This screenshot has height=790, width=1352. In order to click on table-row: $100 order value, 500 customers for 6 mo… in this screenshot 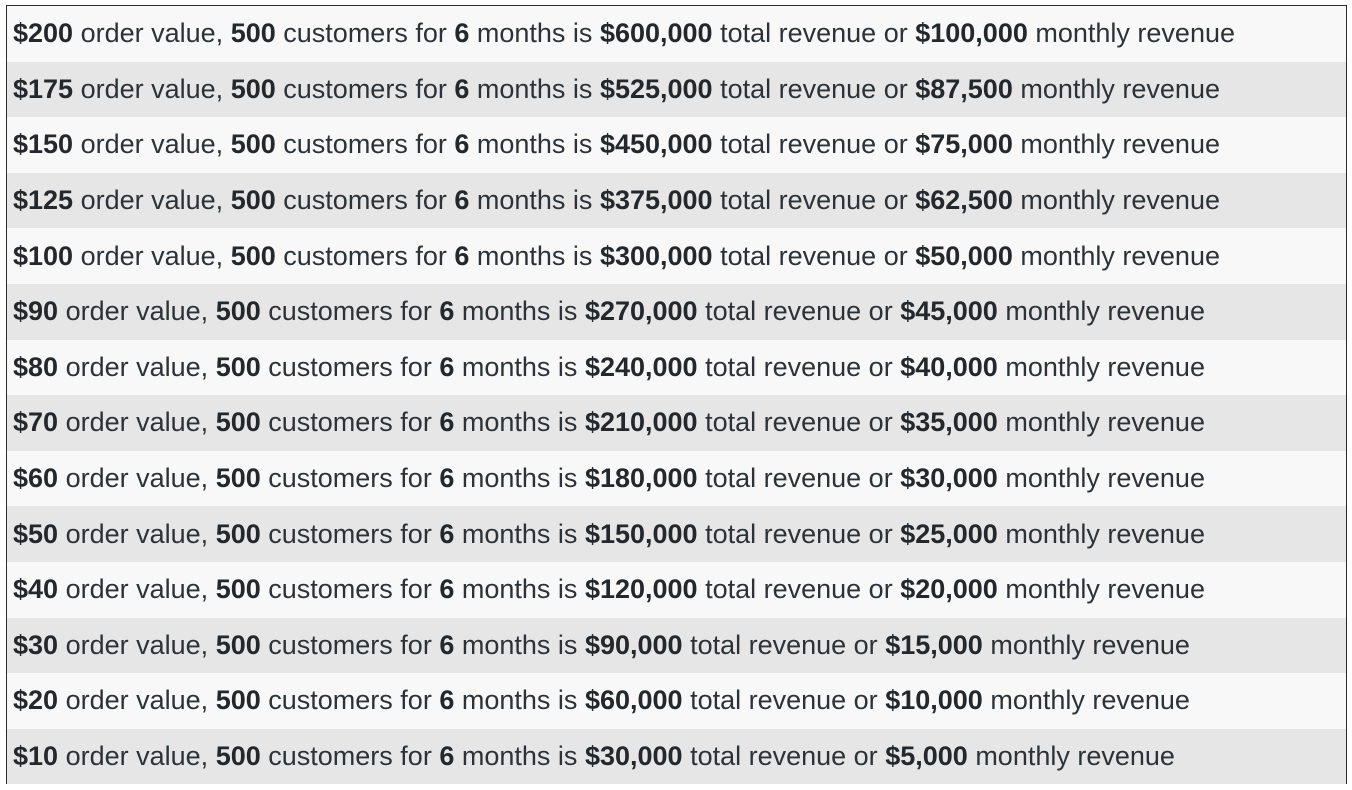, I will do `click(676, 256)`.